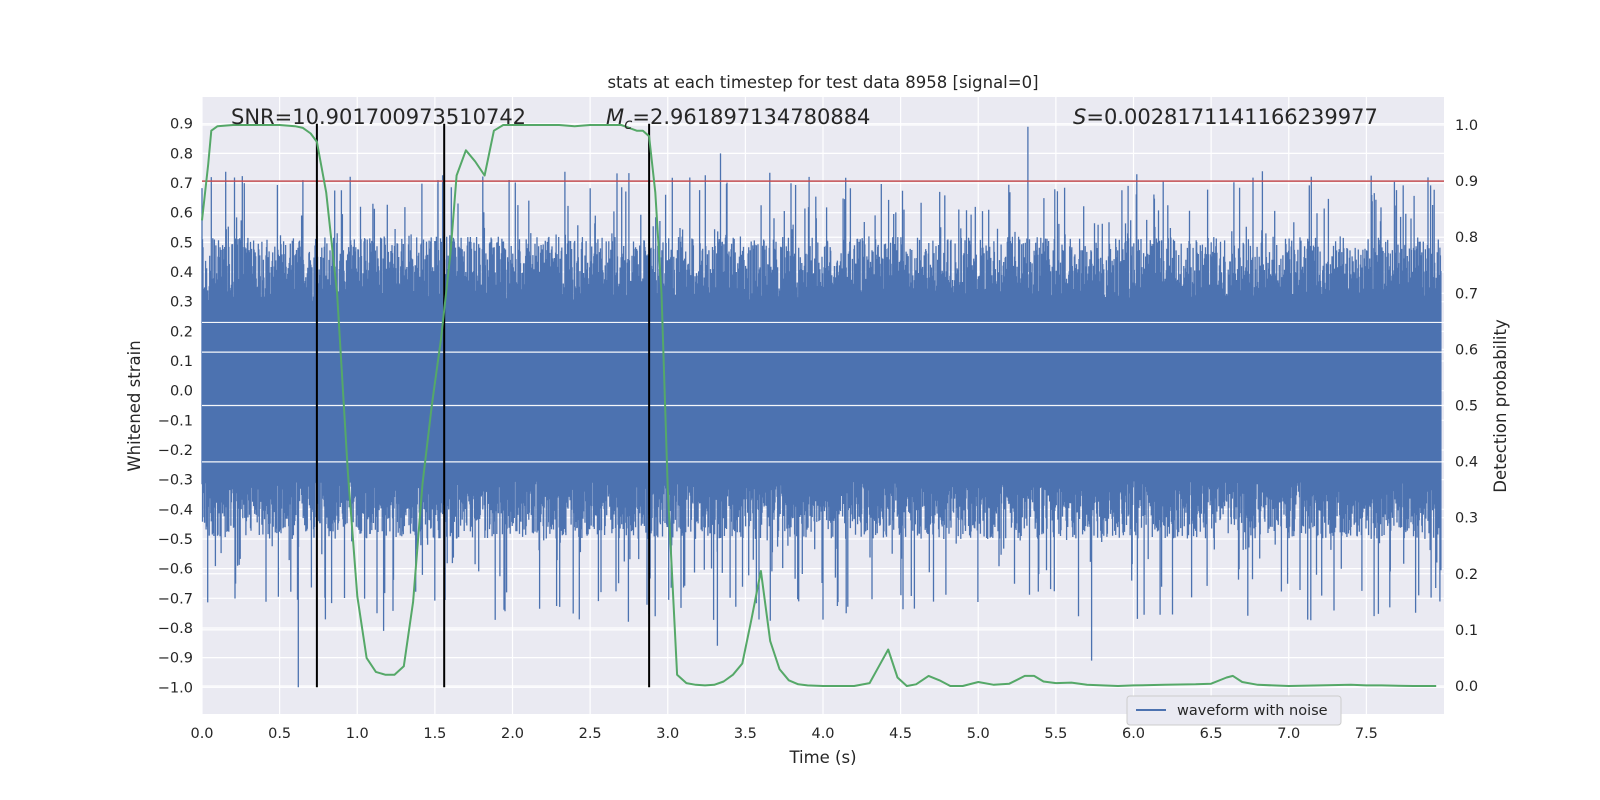  I want to click on x-tick-label: 7.5, so click(1366, 734).